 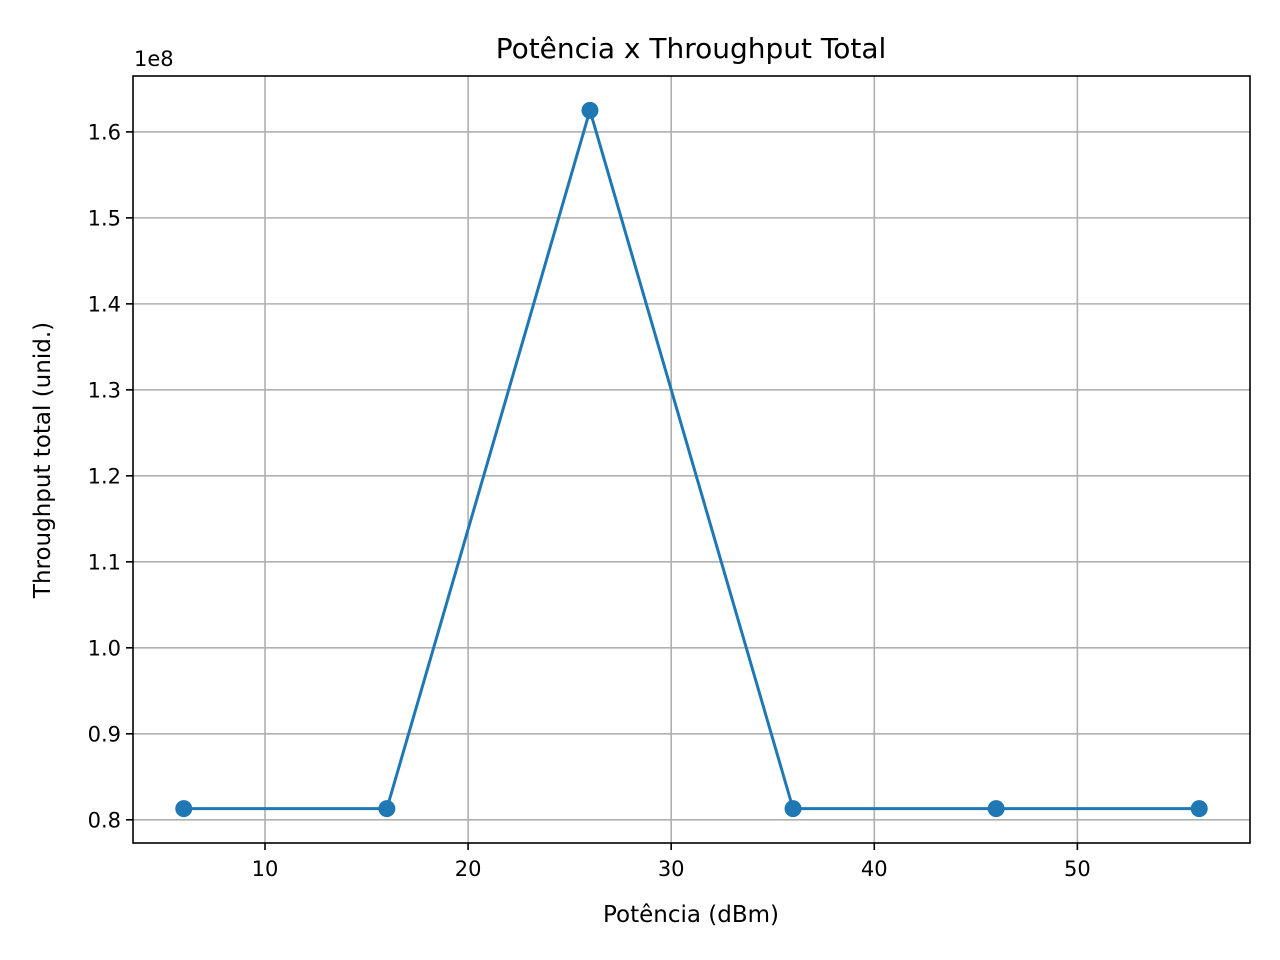 I want to click on y-tick-label: 1.4, so click(x=104, y=304).